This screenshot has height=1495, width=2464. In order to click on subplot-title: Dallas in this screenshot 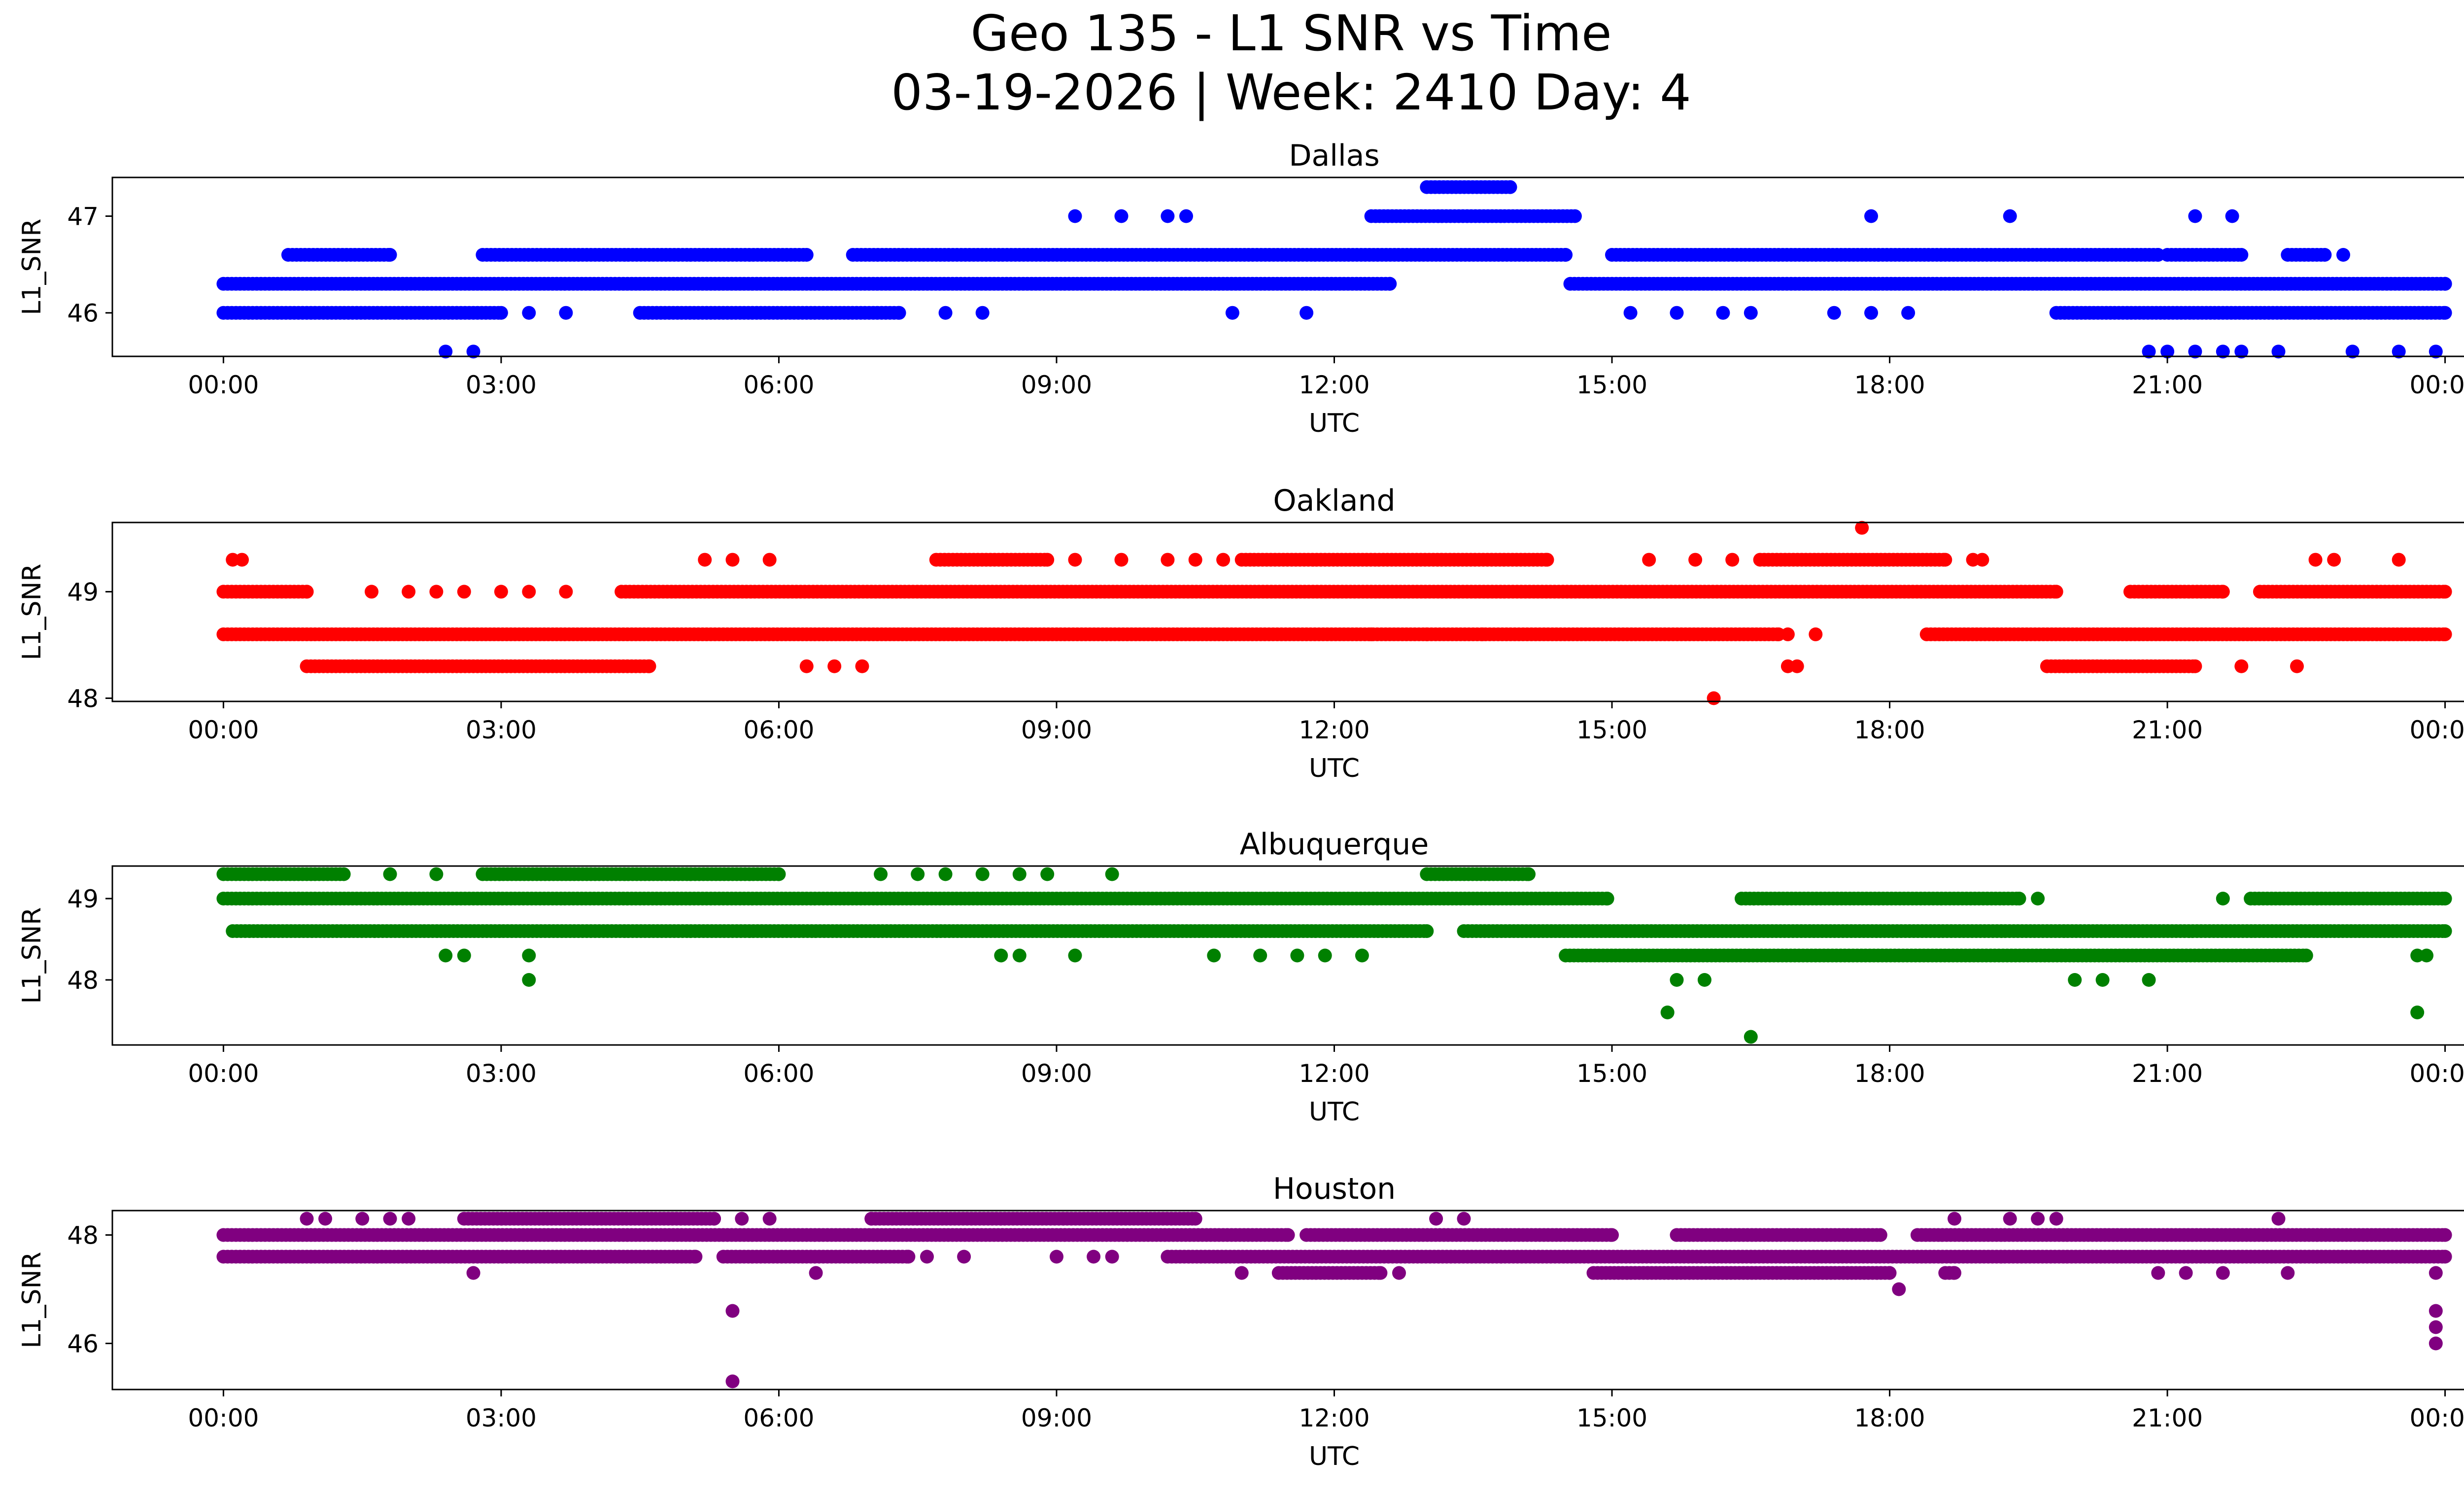, I will do `click(1334, 156)`.